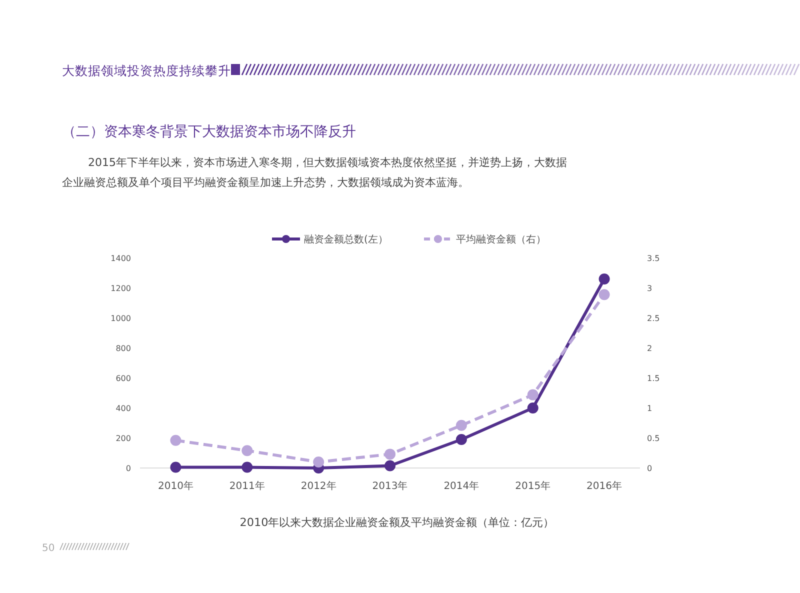 The image size is (800, 593). What do you see at coordinates (653, 318) in the screenshot?
I see `y2-tick-label: 2.5` at bounding box center [653, 318].